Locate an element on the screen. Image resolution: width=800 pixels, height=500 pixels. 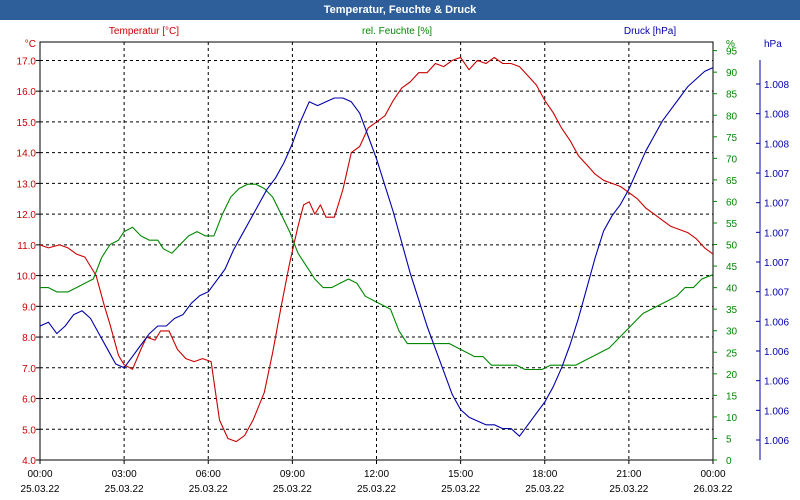
humidity-tick-label: 90 is located at coordinates (732, 73).